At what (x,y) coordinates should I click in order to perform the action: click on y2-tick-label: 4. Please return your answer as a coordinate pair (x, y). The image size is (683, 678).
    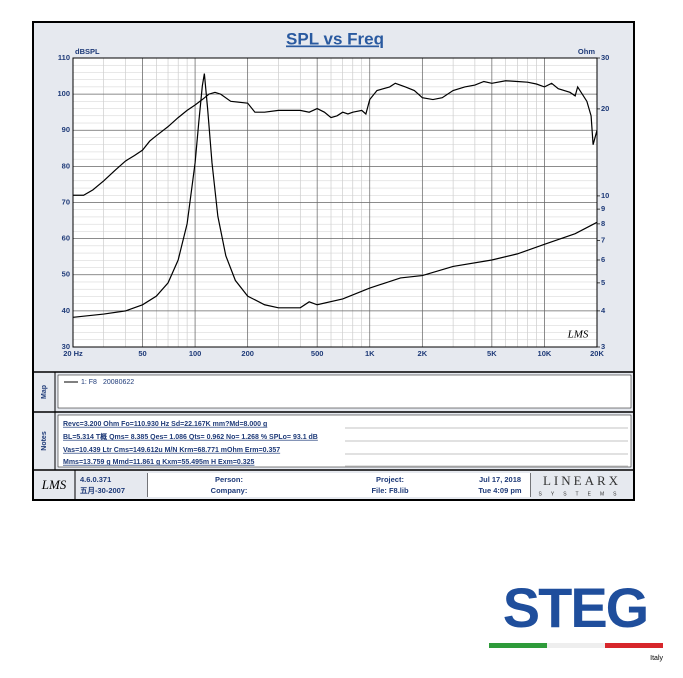
    Looking at the image, I should click on (603, 310).